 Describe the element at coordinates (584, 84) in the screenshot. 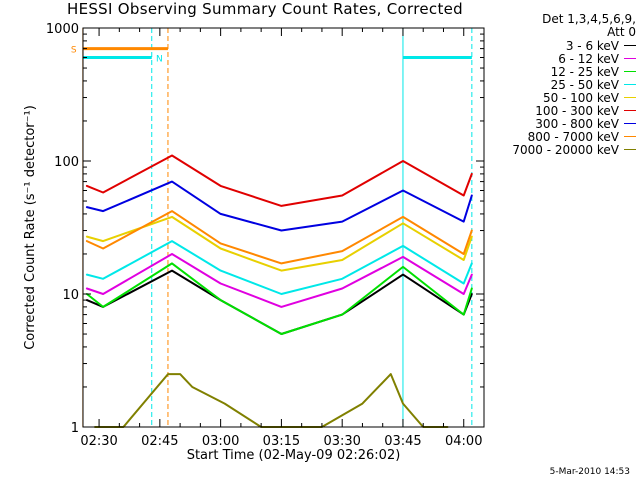

I see `legend-label: 25 - 50 keV` at that location.